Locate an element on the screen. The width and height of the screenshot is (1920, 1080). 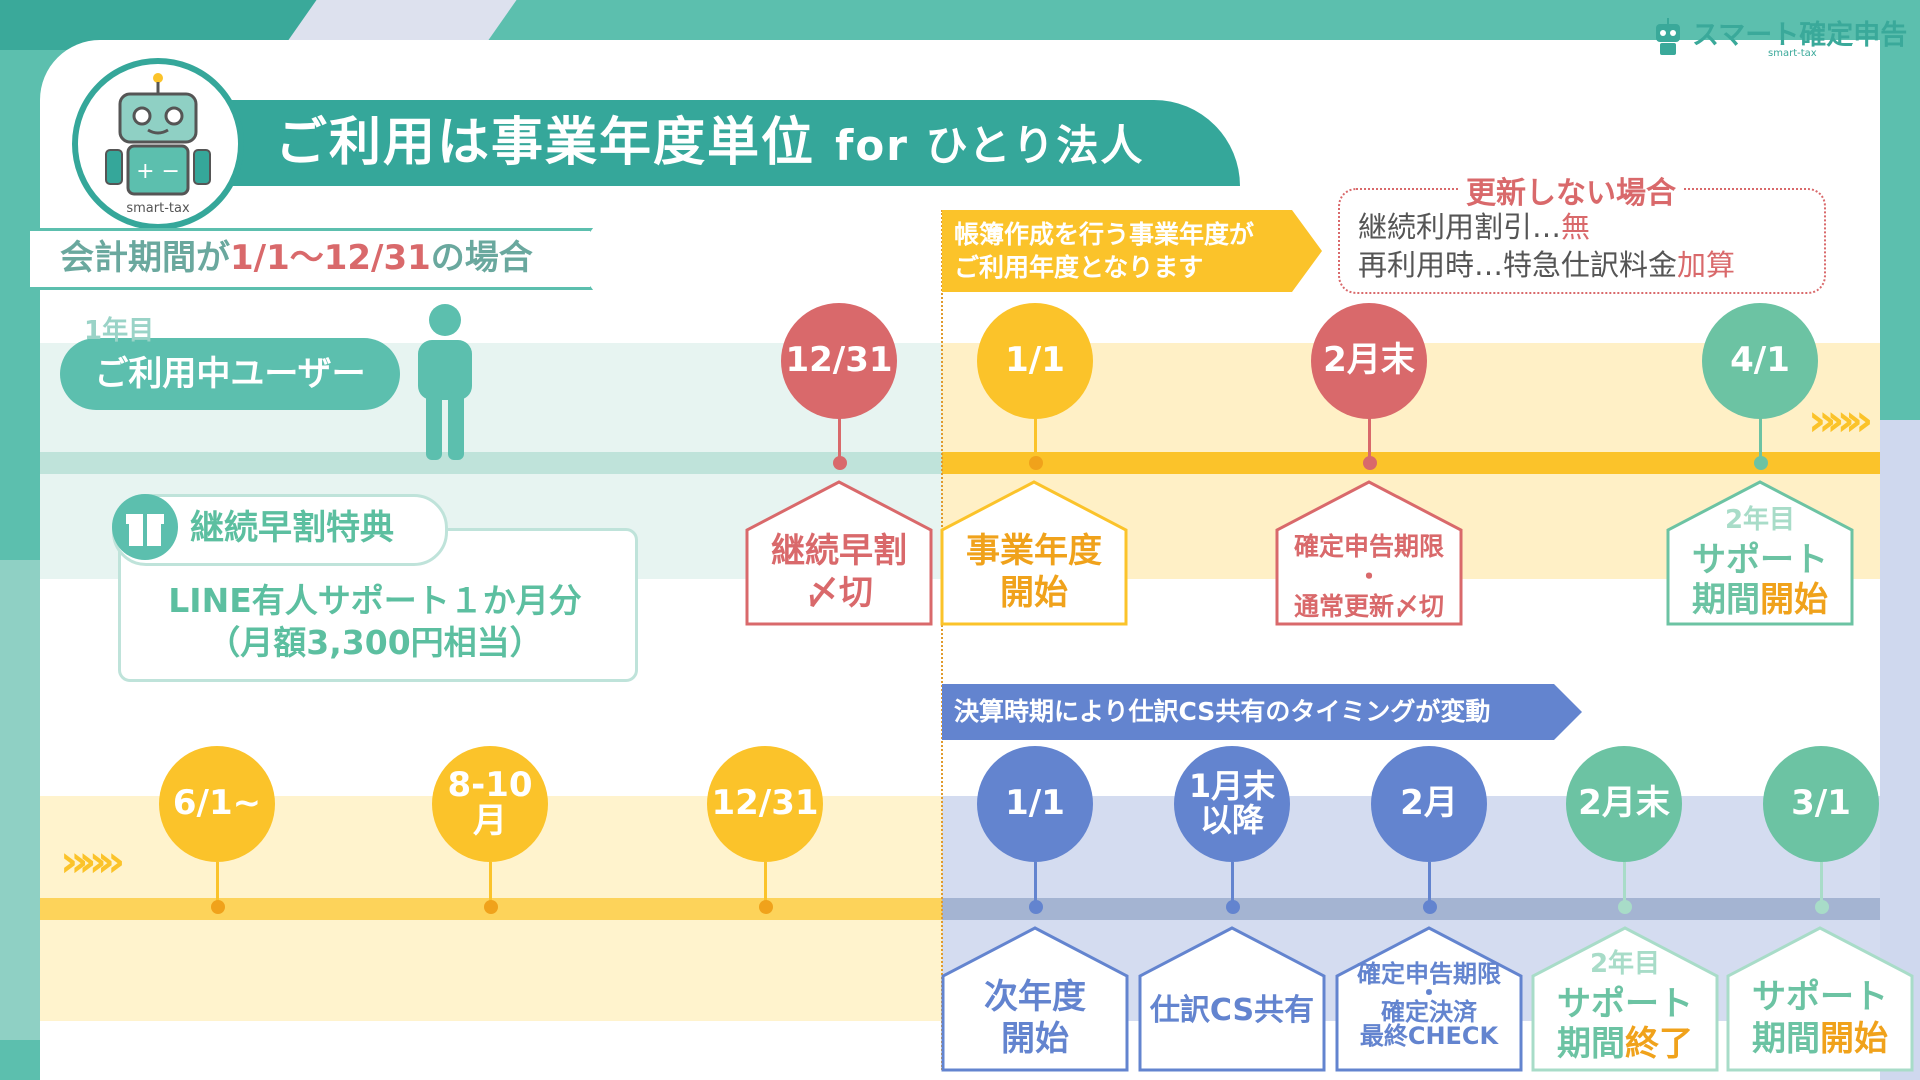
label-line1: 次年度 is located at coordinates (1035, 997).